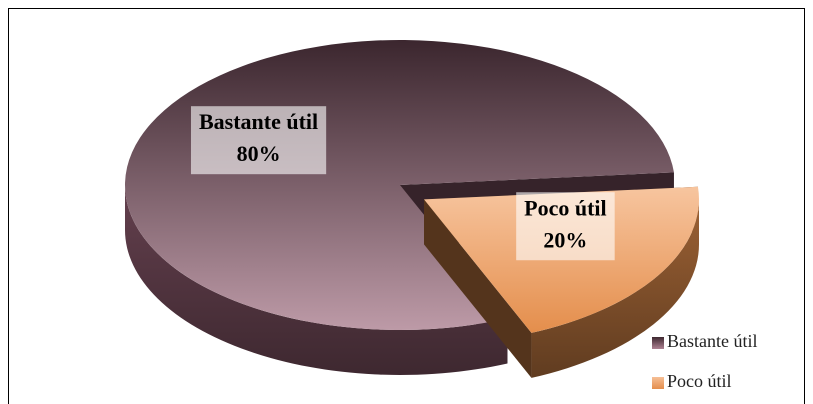  I want to click on legend-label: Poco útil, so click(699, 381).